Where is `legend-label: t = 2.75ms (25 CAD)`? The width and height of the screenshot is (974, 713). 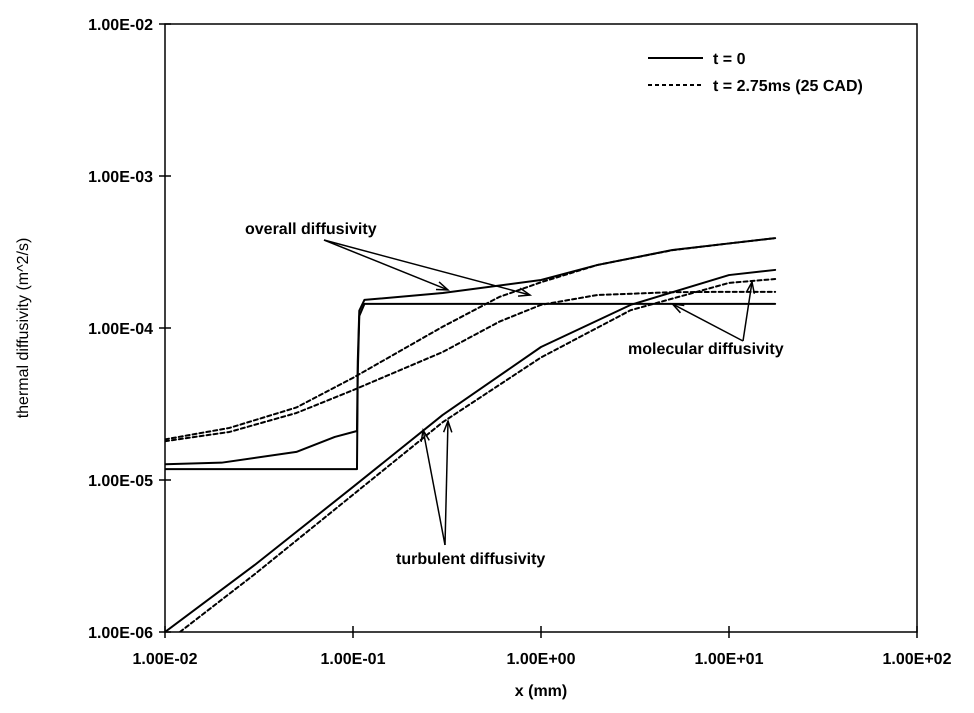
legend-label: t = 2.75ms (25 CAD) is located at coordinates (788, 86).